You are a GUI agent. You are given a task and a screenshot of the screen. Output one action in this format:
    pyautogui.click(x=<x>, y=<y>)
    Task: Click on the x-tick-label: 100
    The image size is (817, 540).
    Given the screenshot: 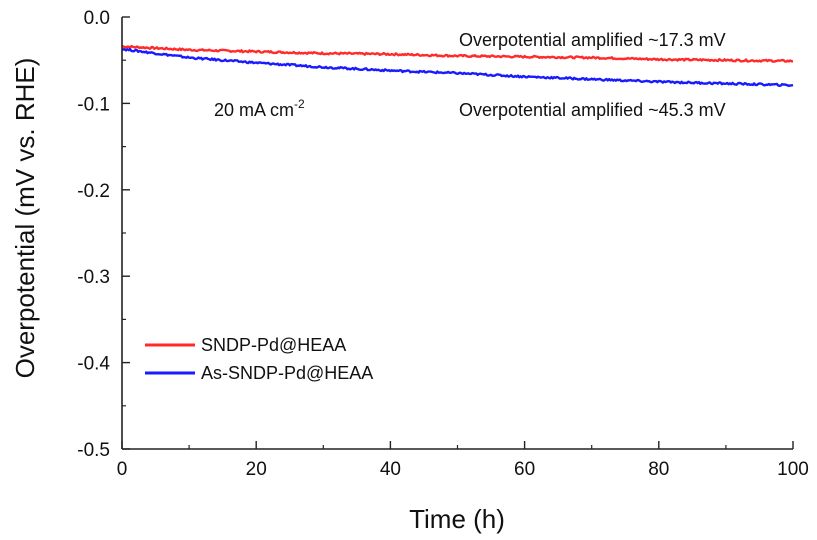 What is the action you would take?
    pyautogui.click(x=793, y=469)
    